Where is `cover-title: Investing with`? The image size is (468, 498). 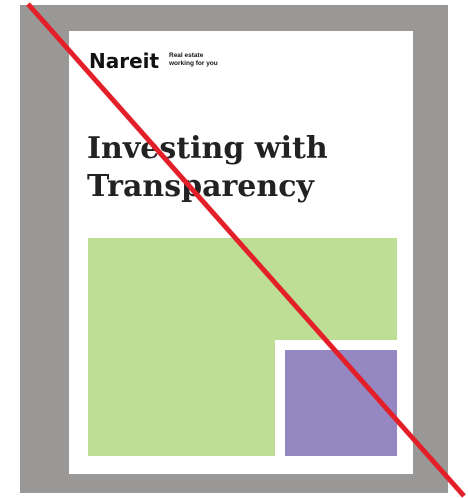 cover-title: Investing with is located at coordinates (207, 148).